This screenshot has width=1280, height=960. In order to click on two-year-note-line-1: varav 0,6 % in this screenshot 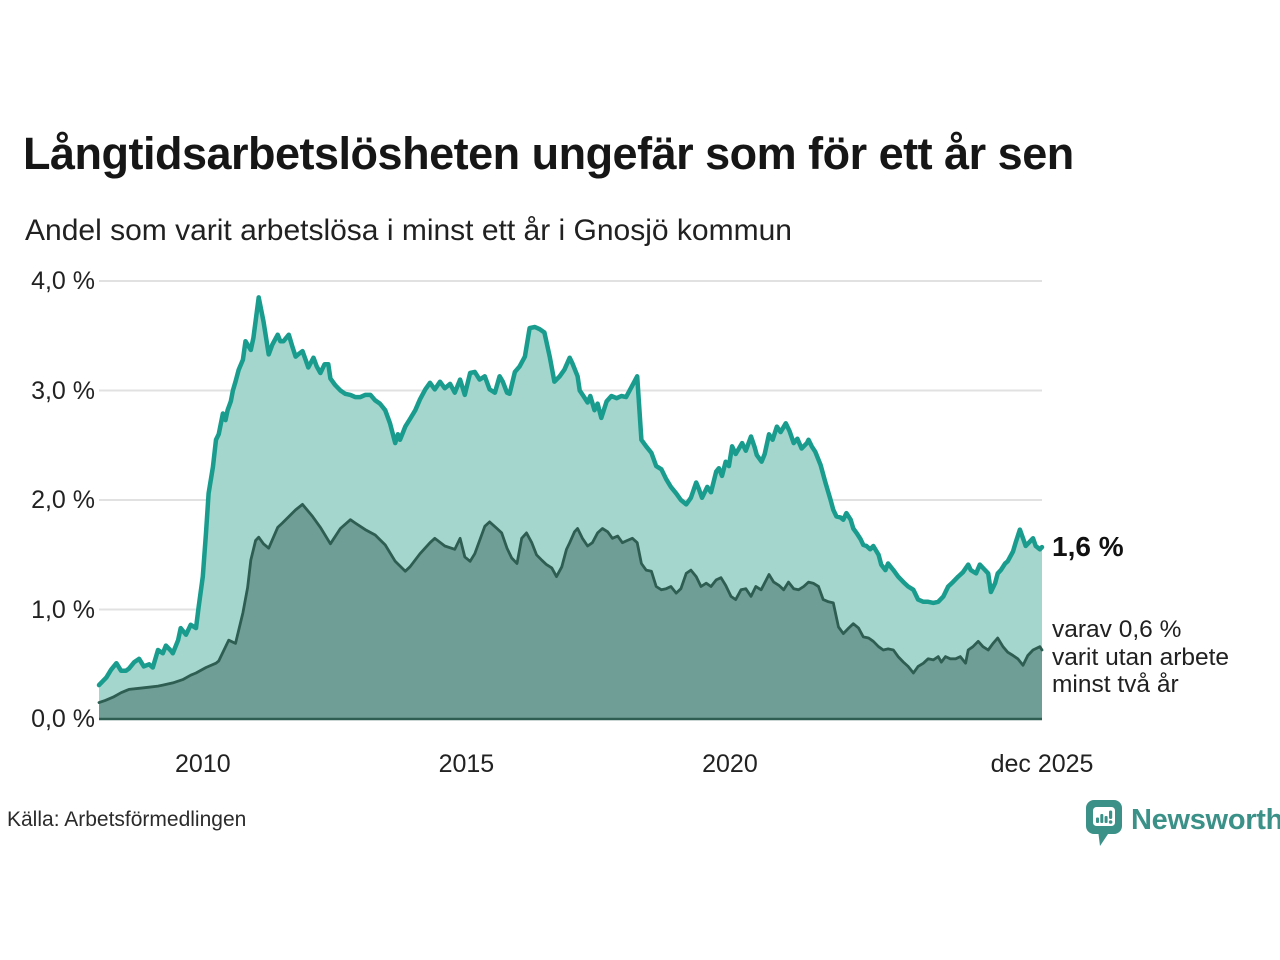, I will do `click(1117, 629)`.